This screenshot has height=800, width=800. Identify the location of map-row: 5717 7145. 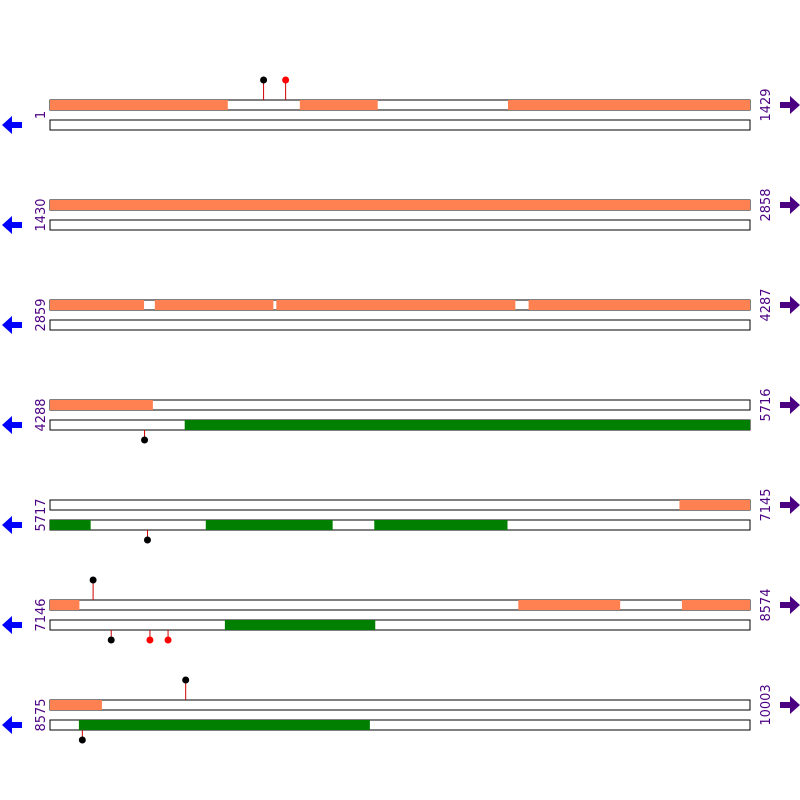
(401, 516).